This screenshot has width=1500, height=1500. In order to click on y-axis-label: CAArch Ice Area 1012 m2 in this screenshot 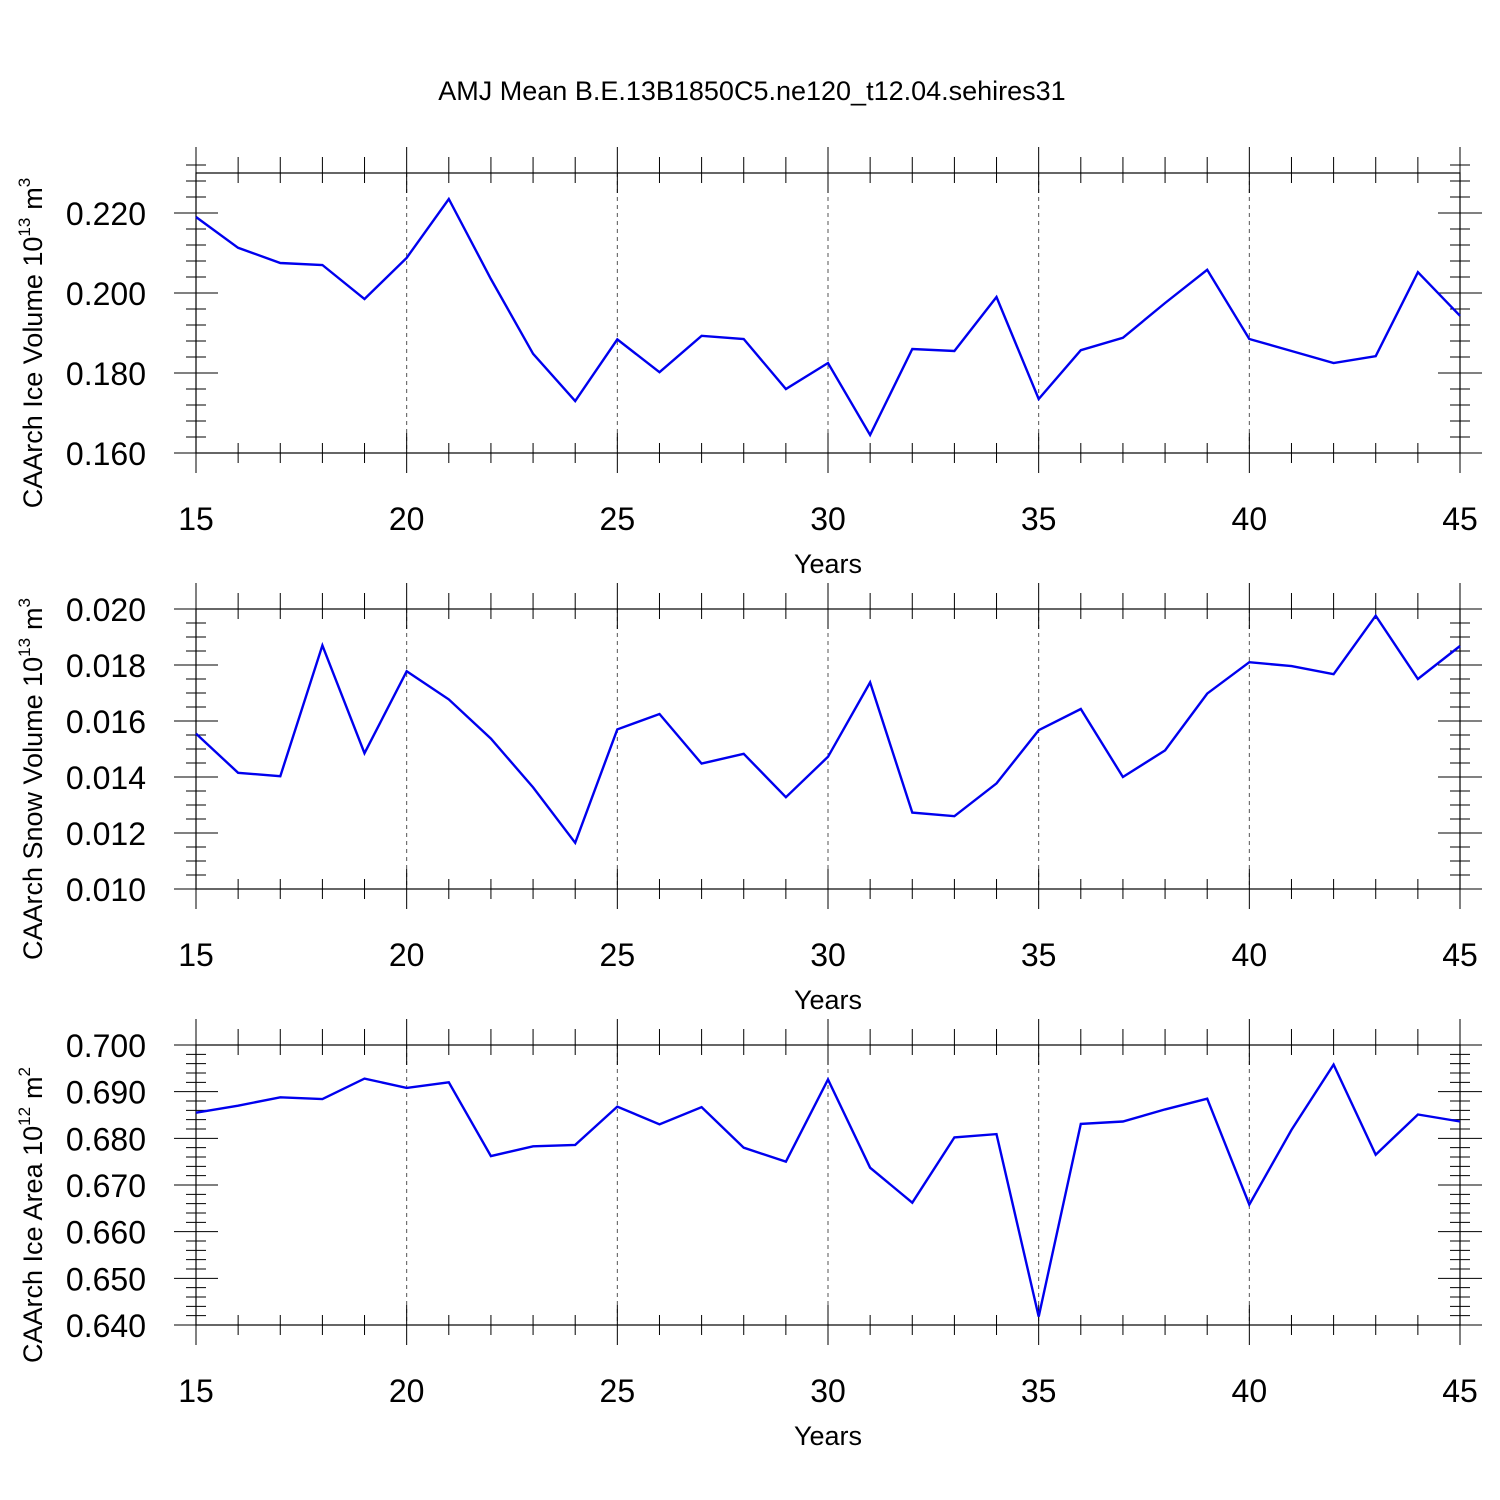, I will do `click(31, 1215)`.